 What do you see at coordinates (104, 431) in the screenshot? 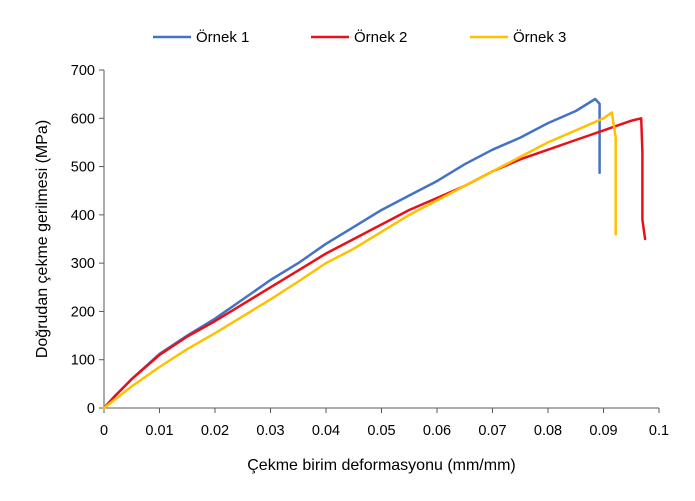
I see `x-tick-label: 0` at bounding box center [104, 431].